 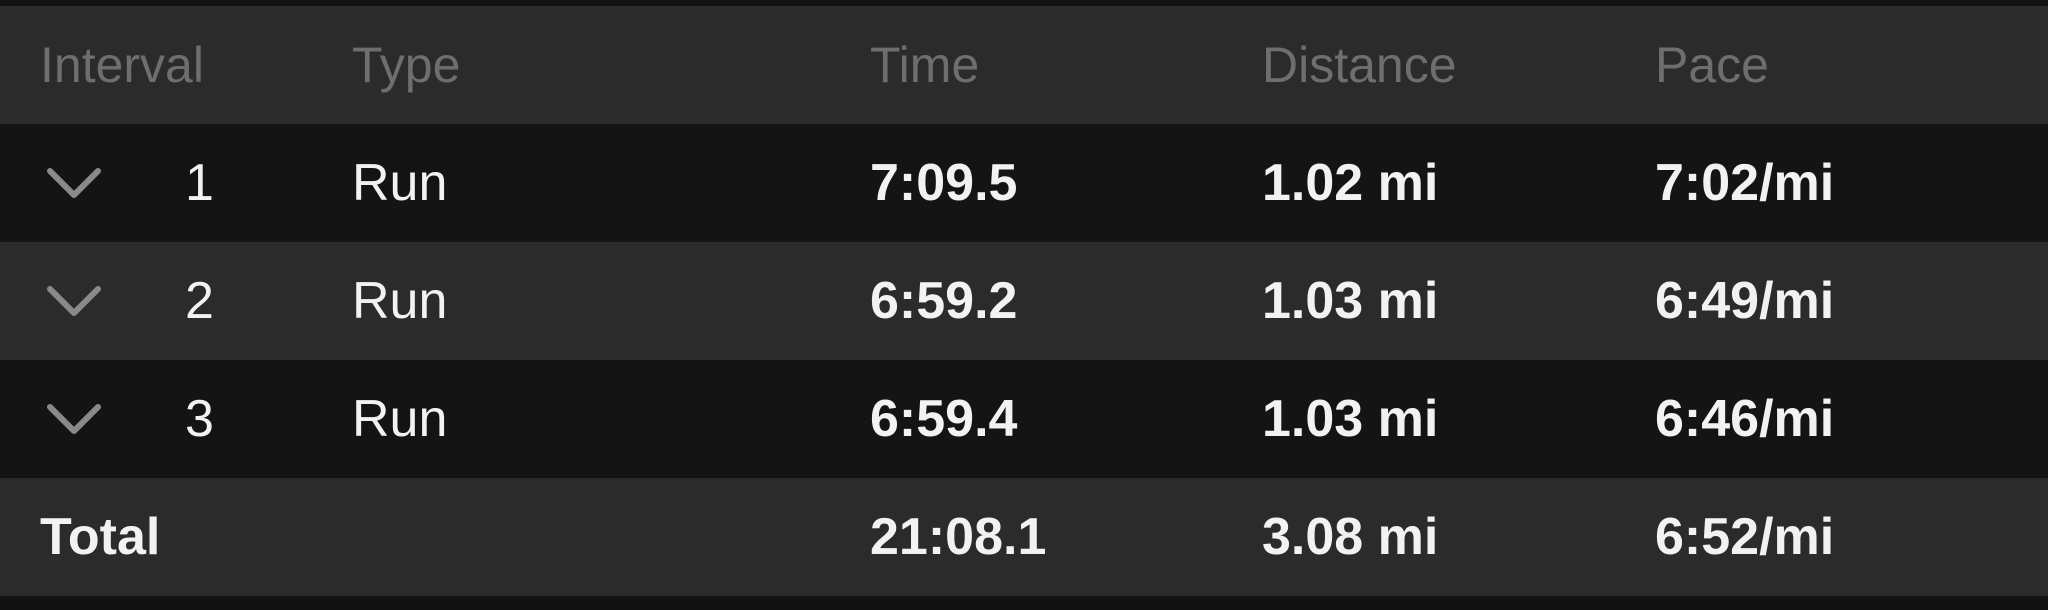 I want to click on interval-distance: 1.02 mi, so click(x=1350, y=183).